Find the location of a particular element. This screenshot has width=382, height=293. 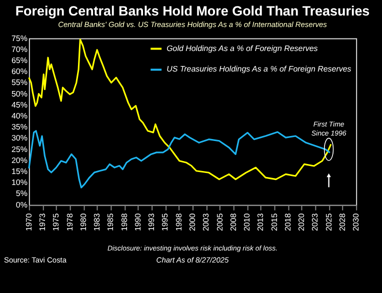

chart-title: Foreign Central Banks Hold More Gold Than Treasuries is located at coordinates (192, 10).